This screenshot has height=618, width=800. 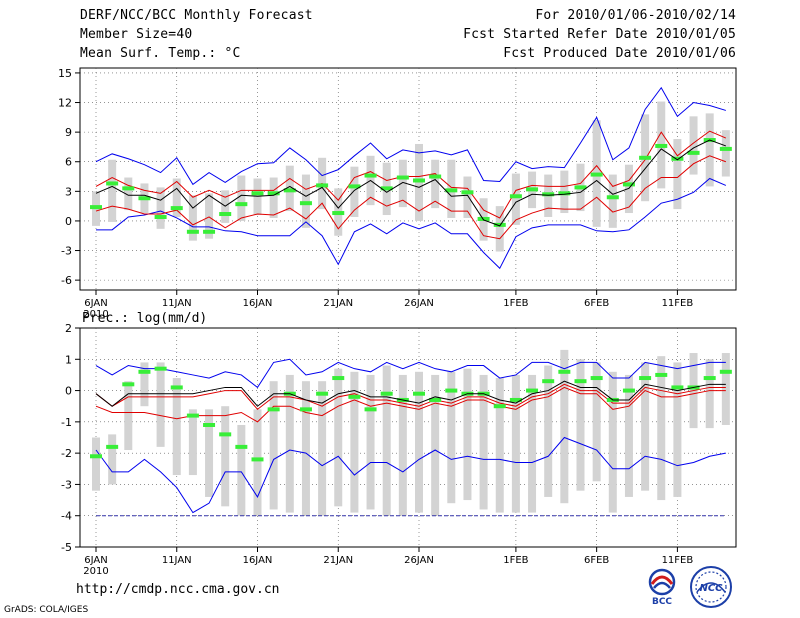 I want to click on max-line, so click(x=410, y=136).